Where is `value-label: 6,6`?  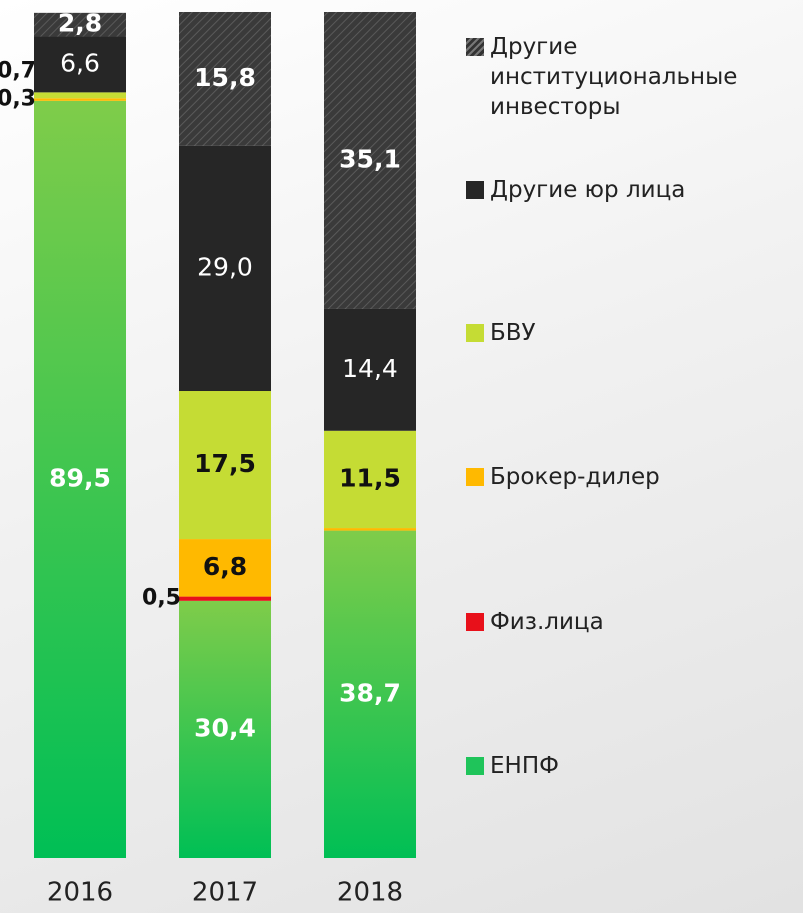 value-label: 6,6 is located at coordinates (80, 62).